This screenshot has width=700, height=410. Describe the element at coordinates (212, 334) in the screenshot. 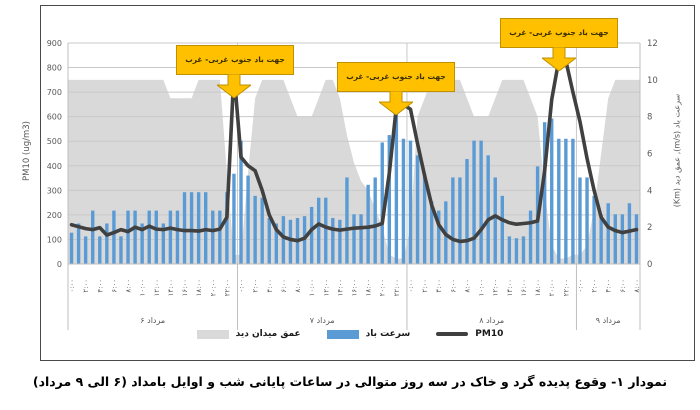

I see `visibility-swatch-icon` at that location.